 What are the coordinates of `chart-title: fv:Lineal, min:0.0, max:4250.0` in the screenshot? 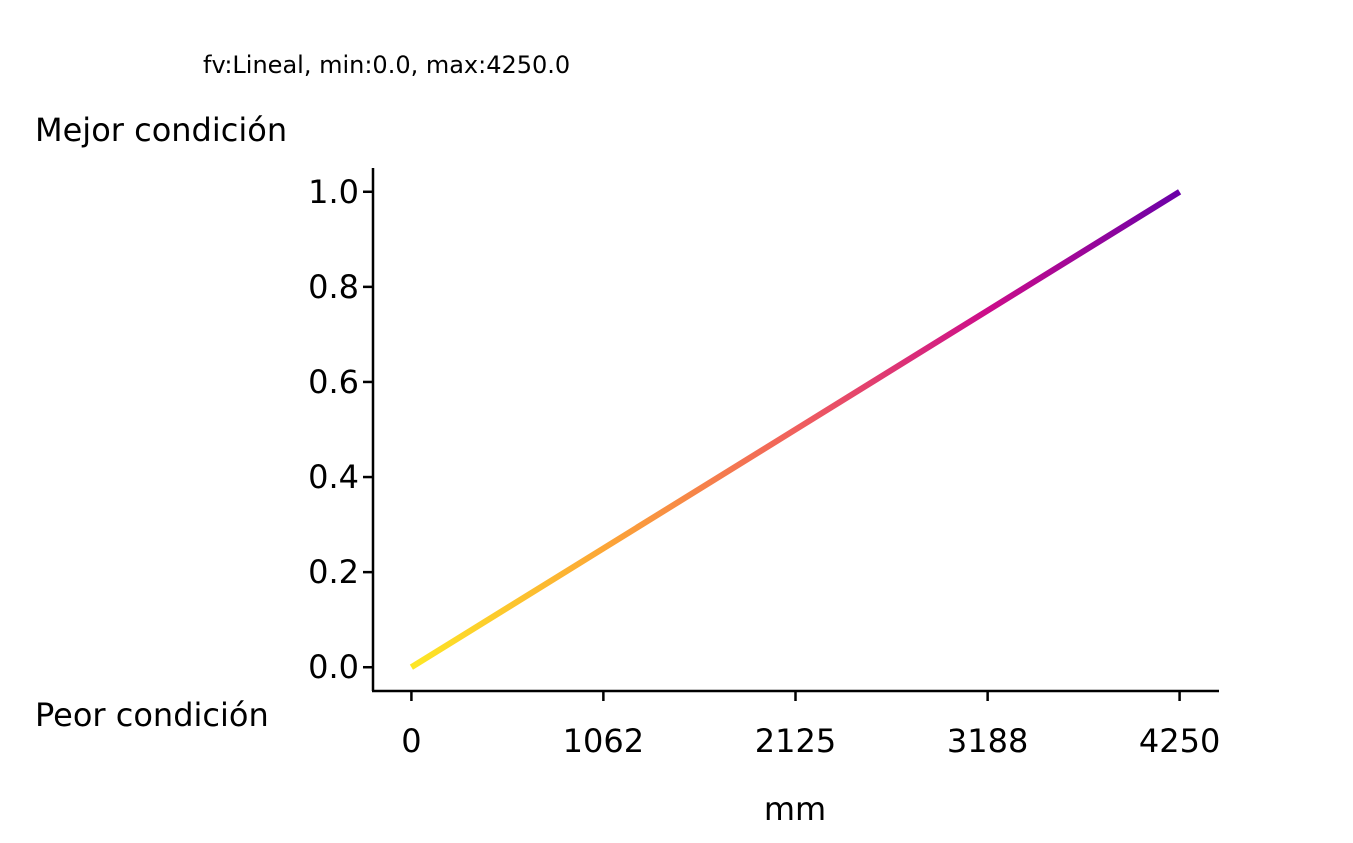 It's located at (386, 65).